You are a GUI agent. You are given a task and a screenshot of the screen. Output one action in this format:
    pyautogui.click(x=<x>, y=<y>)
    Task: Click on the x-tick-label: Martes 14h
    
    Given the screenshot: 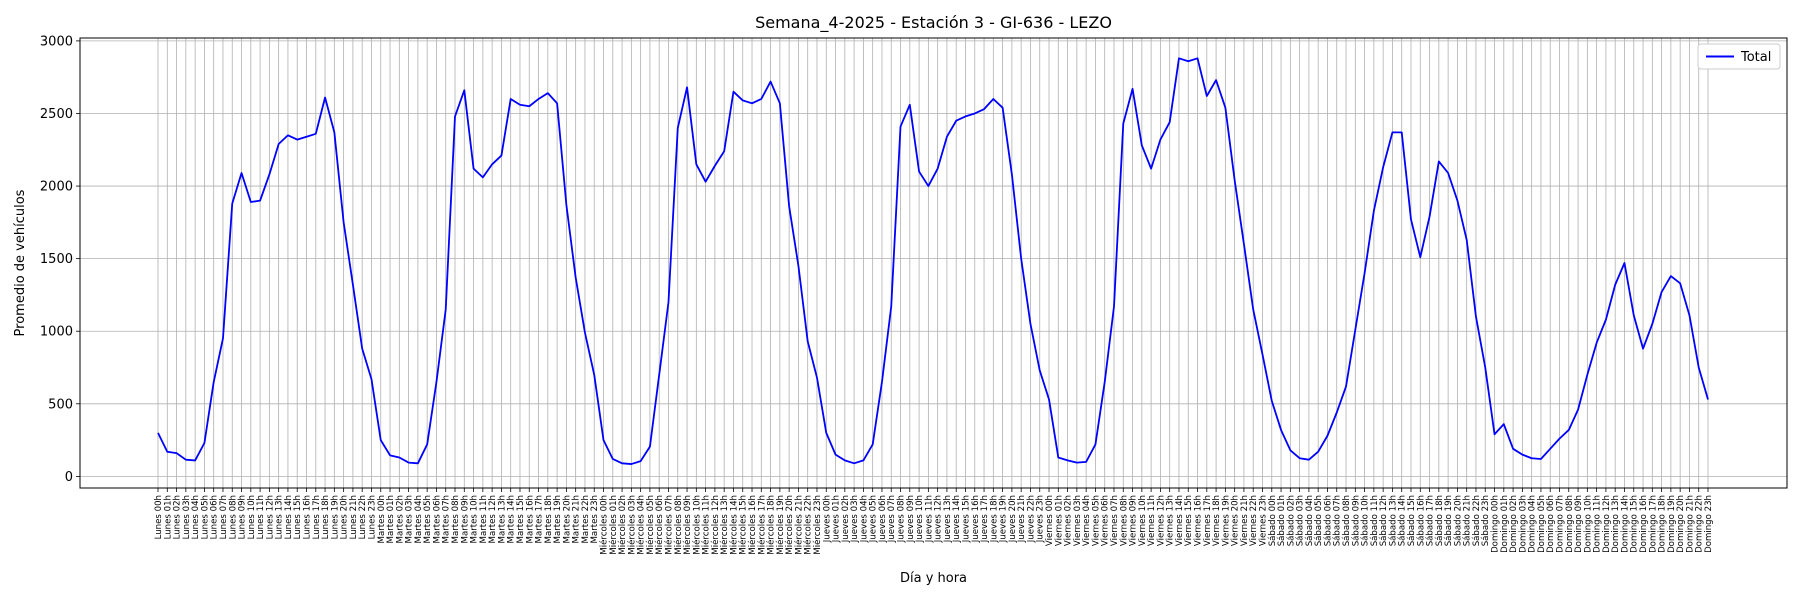 What is the action you would take?
    pyautogui.click(x=512, y=519)
    